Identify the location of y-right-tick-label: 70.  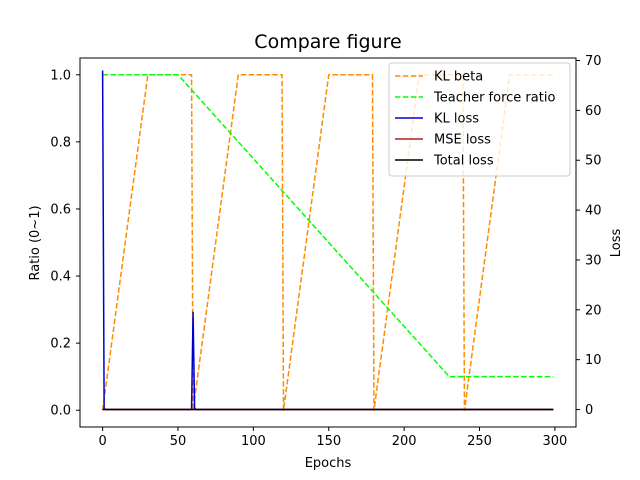
(593, 61).